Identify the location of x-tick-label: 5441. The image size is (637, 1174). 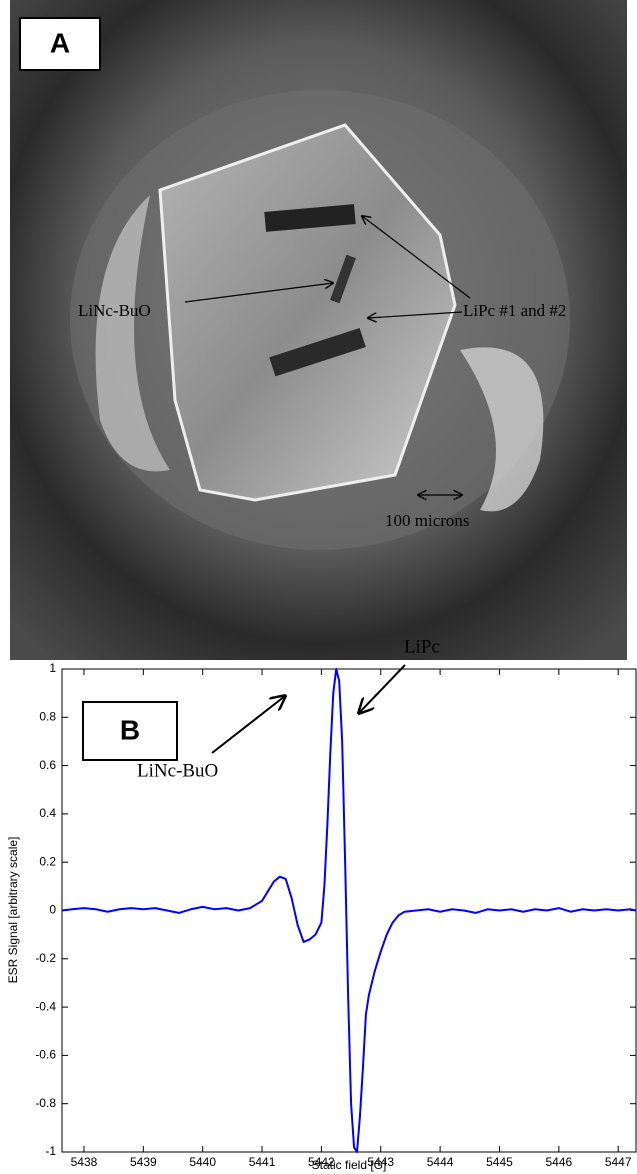
(262, 1162).